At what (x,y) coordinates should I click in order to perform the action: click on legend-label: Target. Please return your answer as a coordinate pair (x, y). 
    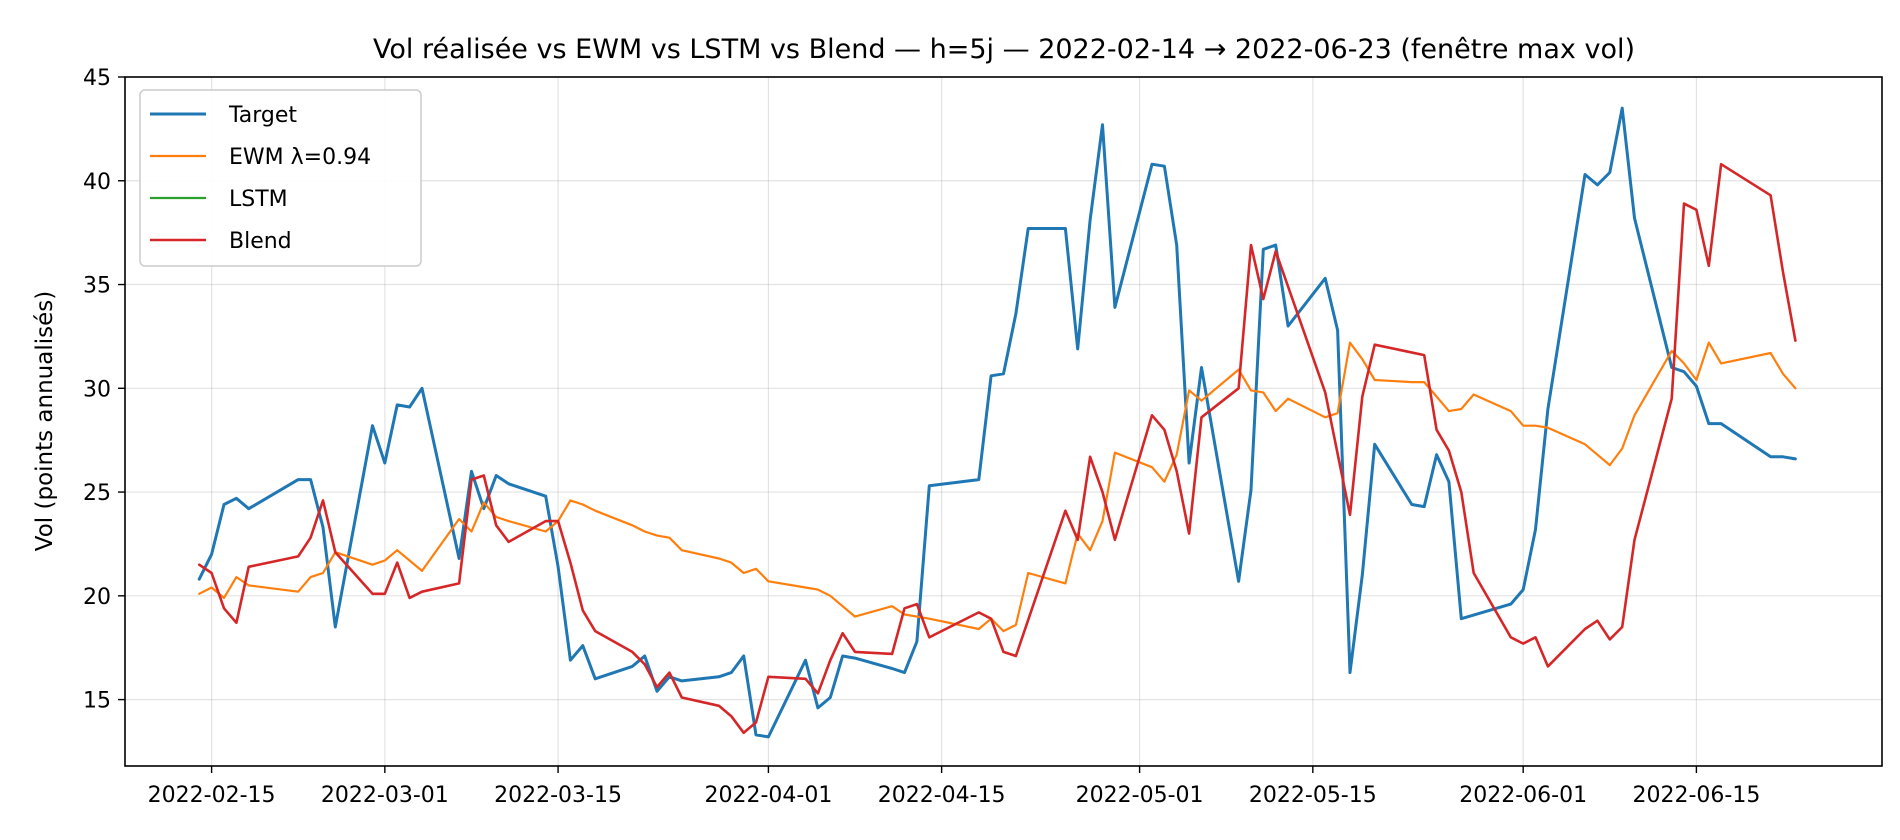
    Looking at the image, I should click on (262, 115).